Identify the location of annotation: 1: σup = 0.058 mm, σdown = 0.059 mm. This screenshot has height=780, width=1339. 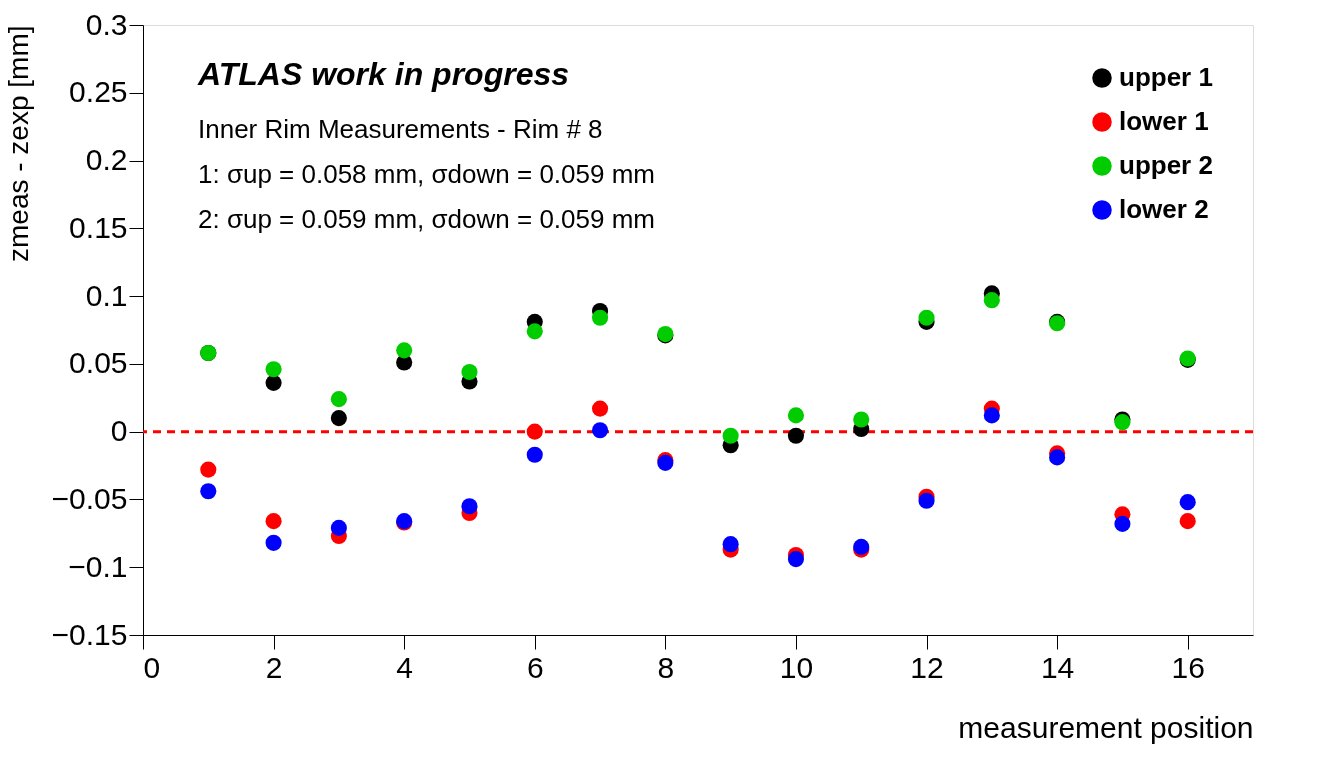
(426, 174).